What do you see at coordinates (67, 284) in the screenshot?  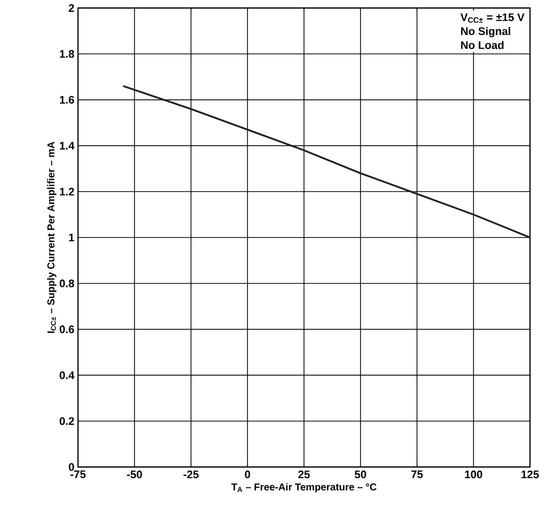 I see `y-tick-label: 0.8` at bounding box center [67, 284].